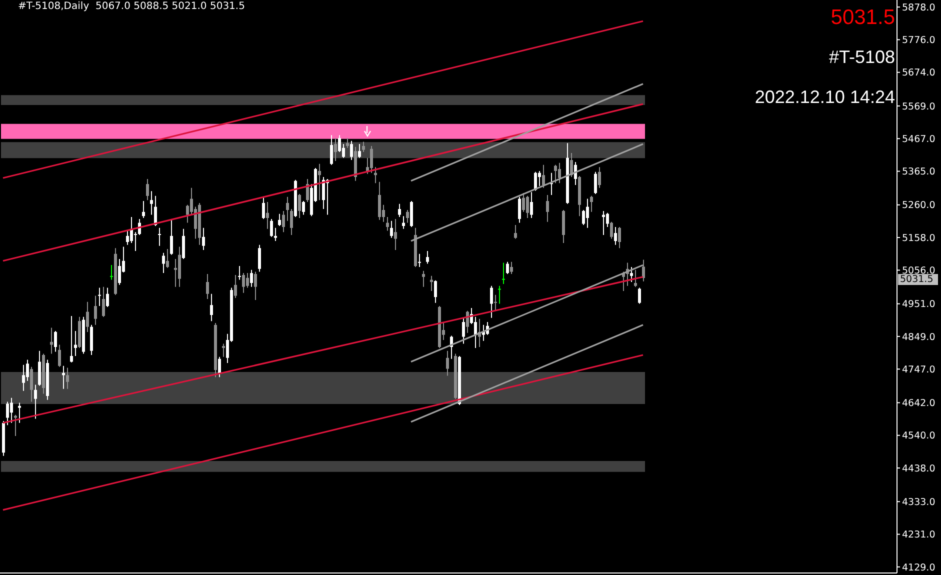 The image size is (941, 575). What do you see at coordinates (919, 8) in the screenshot?
I see `y-tick-label: 5878.0` at bounding box center [919, 8].